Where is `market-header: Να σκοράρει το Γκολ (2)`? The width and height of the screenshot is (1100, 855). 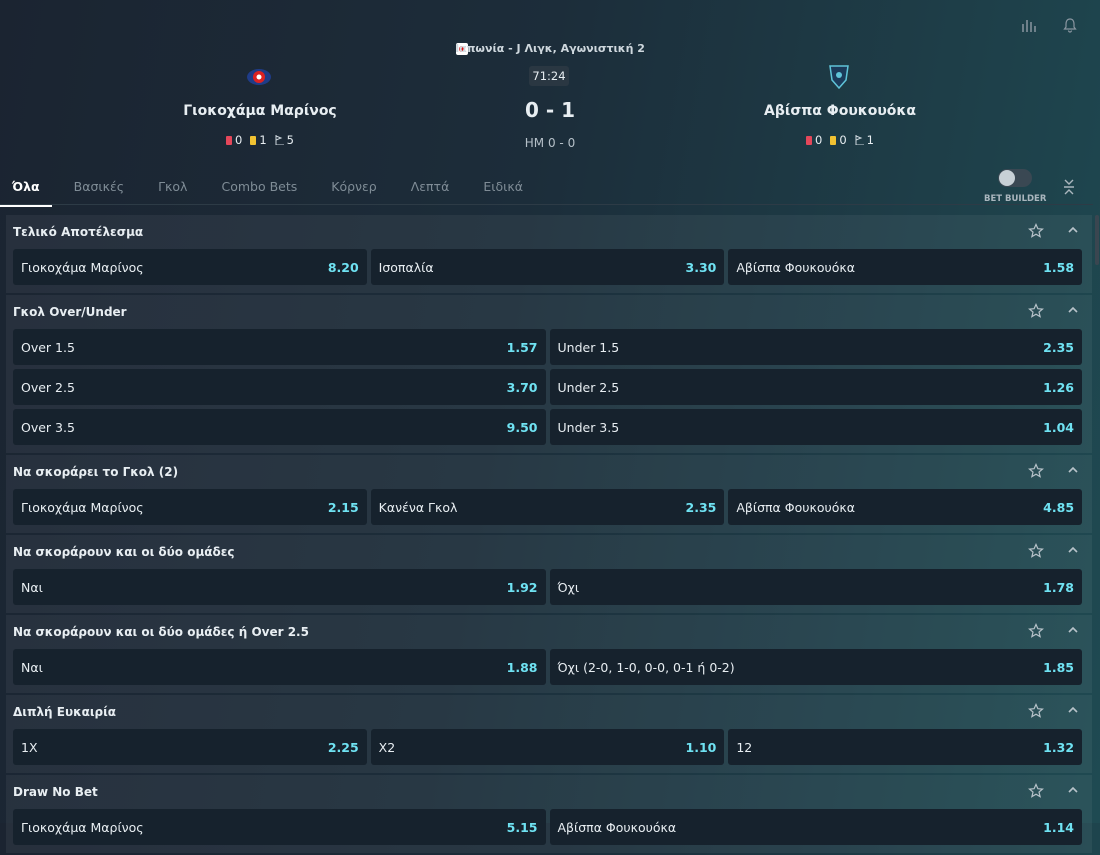
market-header: Να σκοράρει το Γκολ (2) is located at coordinates (547, 472).